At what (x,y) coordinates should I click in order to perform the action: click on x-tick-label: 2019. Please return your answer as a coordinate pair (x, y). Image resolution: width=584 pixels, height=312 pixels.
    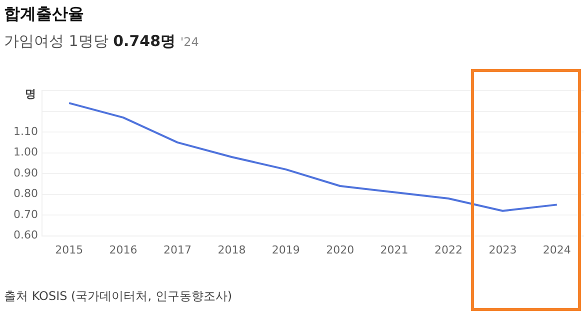
    Looking at the image, I should click on (286, 249).